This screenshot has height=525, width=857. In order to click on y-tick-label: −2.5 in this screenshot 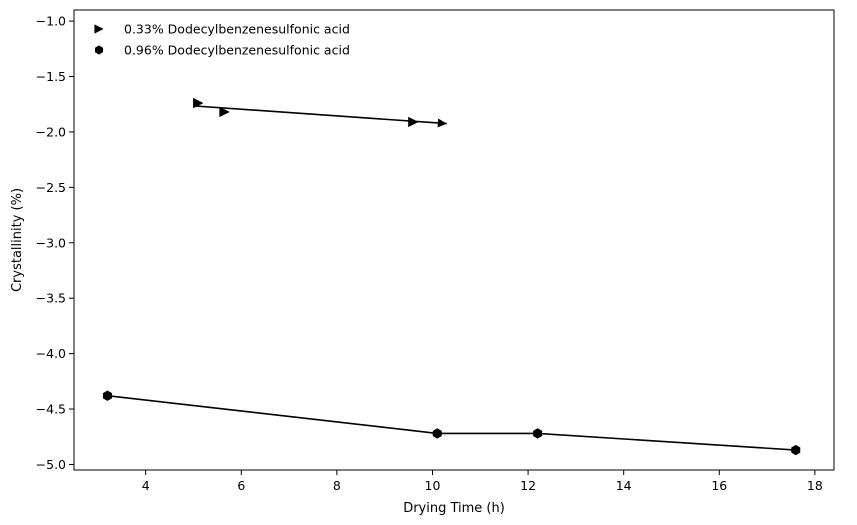, I will do `click(51, 187)`.